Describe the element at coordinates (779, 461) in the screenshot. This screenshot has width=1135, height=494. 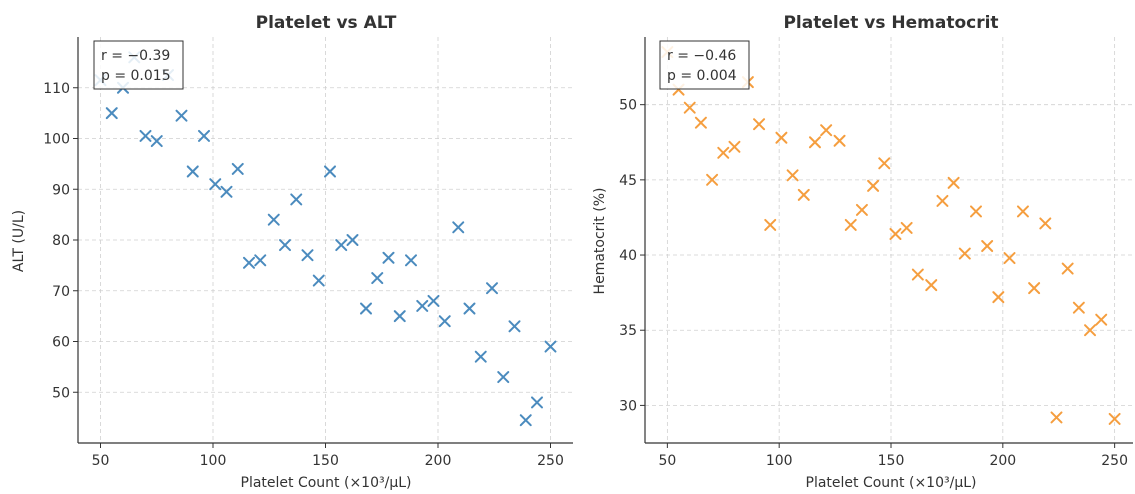
I see `x-tick-label: 100` at that location.